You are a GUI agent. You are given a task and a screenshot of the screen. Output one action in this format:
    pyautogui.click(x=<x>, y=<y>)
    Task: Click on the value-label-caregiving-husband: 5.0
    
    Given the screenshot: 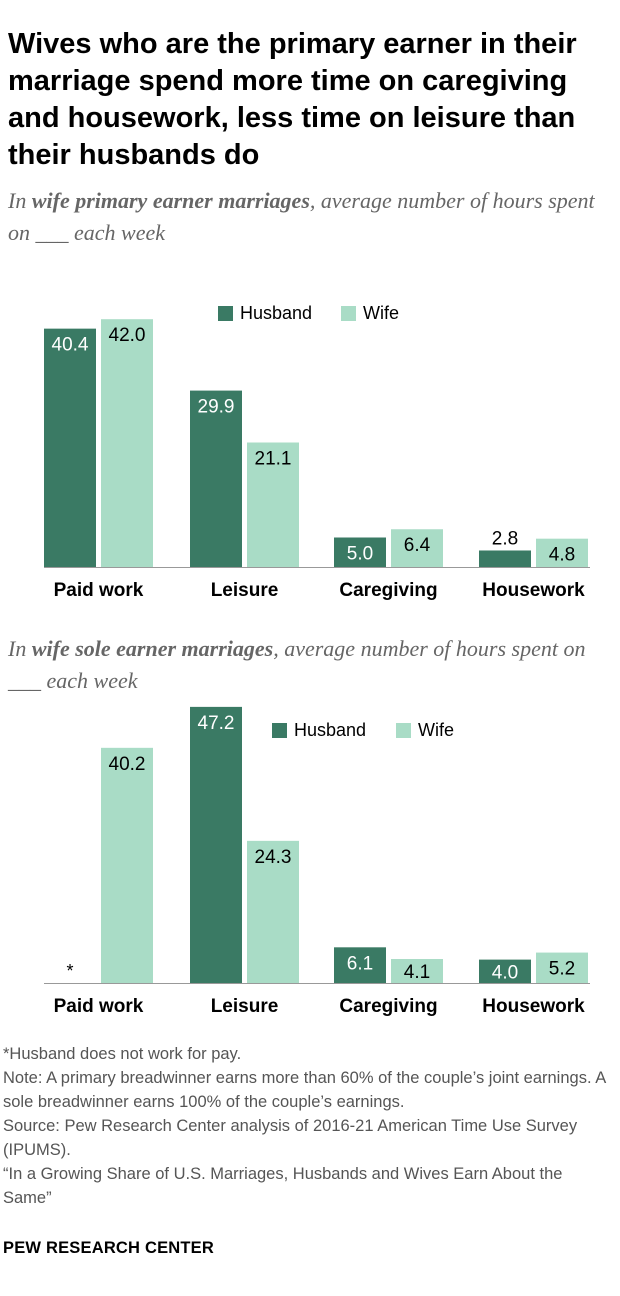 What is the action you would take?
    pyautogui.click(x=360, y=554)
    